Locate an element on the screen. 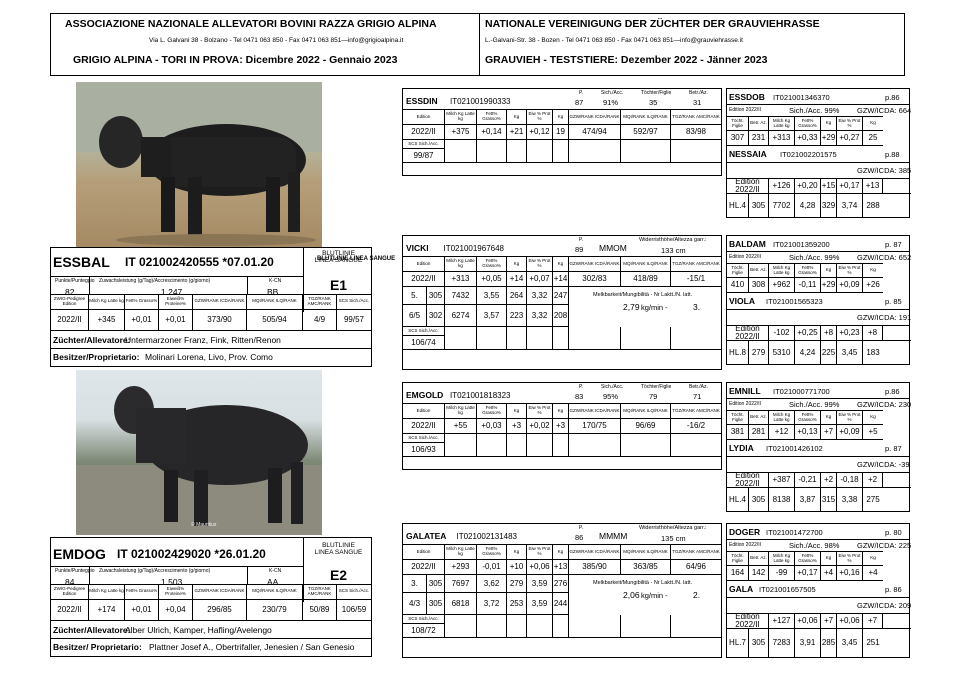 This screenshot has width=955, height=675. emgold-p-label: P. is located at coordinates (581, 387).